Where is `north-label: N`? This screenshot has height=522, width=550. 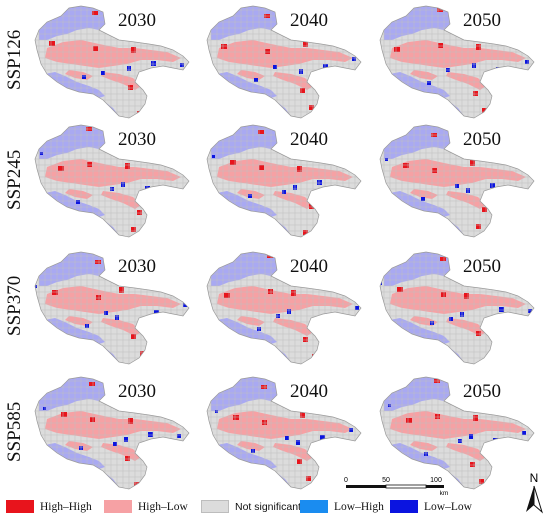 north-label: N is located at coordinates (534, 478).